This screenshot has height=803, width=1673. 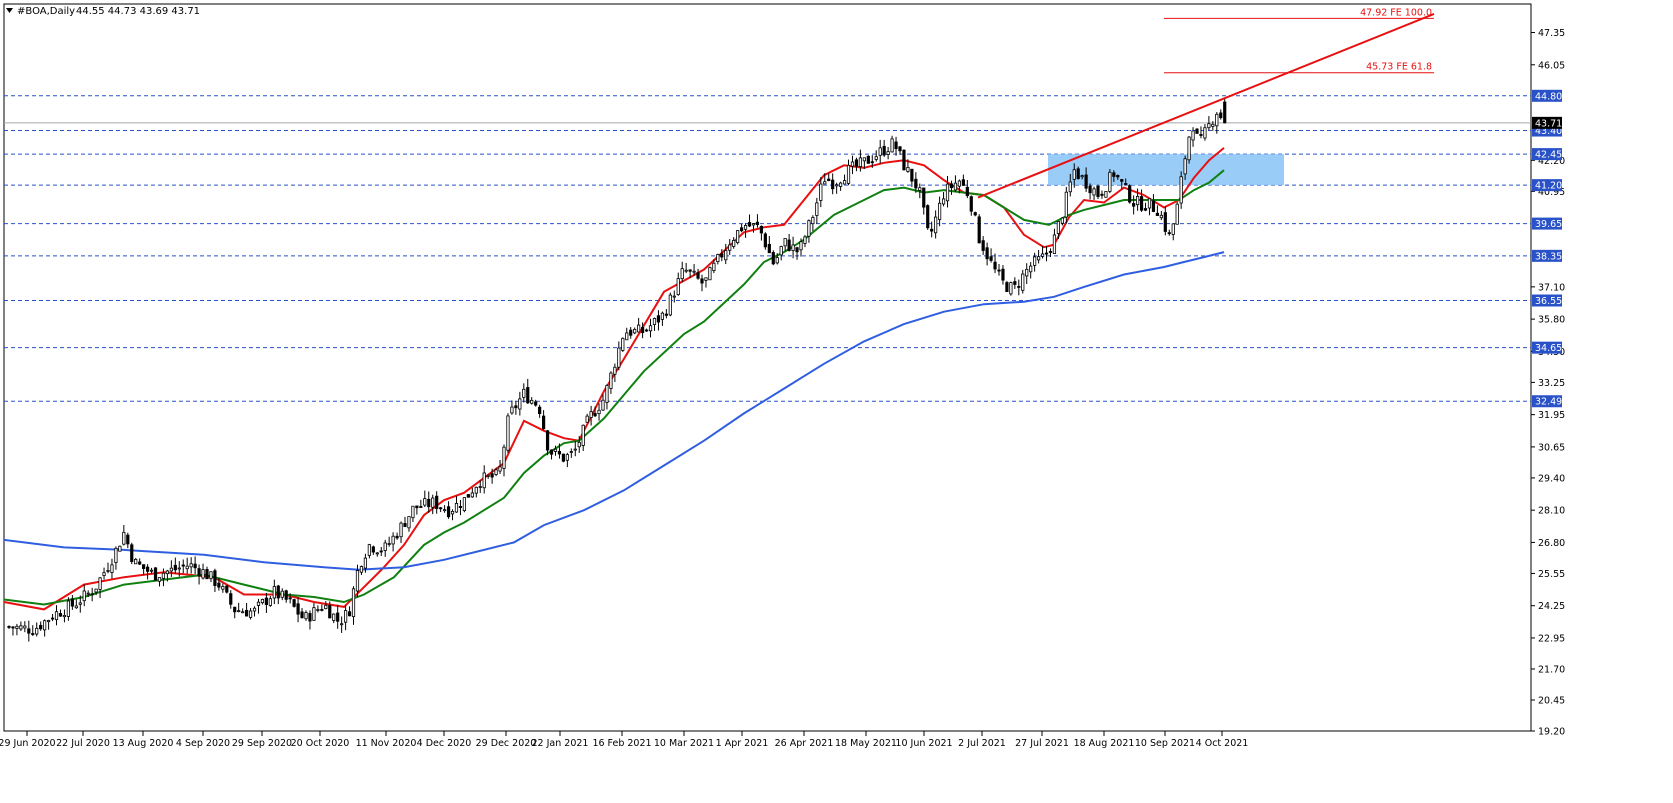 I want to click on current-price-label: 43.71, so click(x=1548, y=123).